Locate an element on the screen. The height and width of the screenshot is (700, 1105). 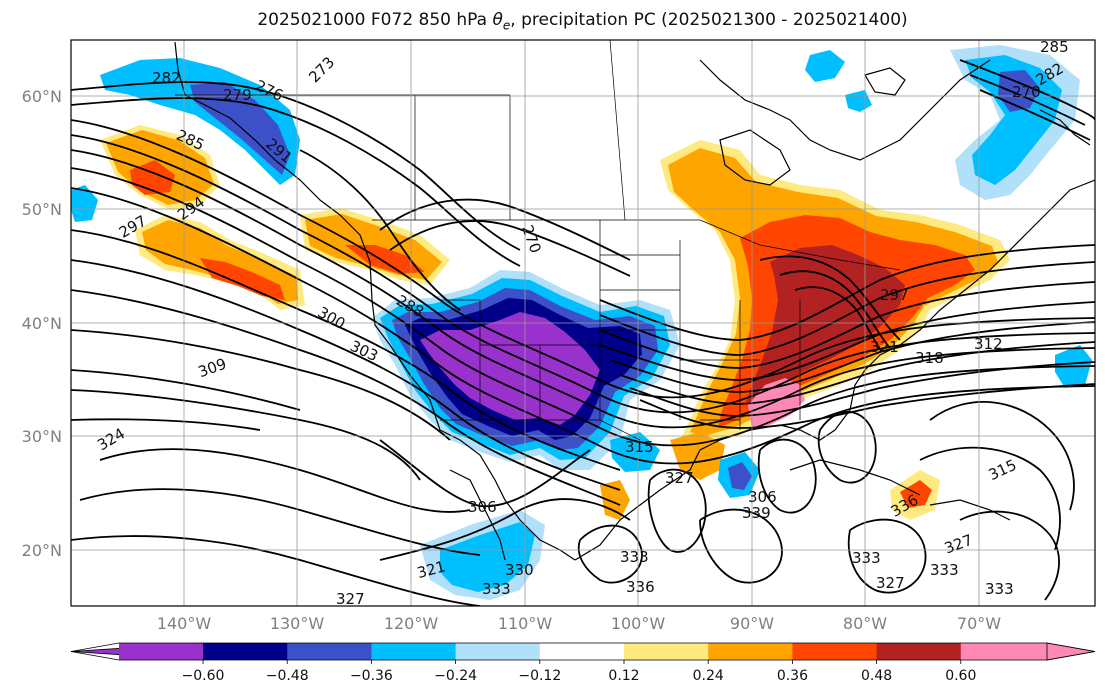
contour-label: 318 is located at coordinates (929, 358).